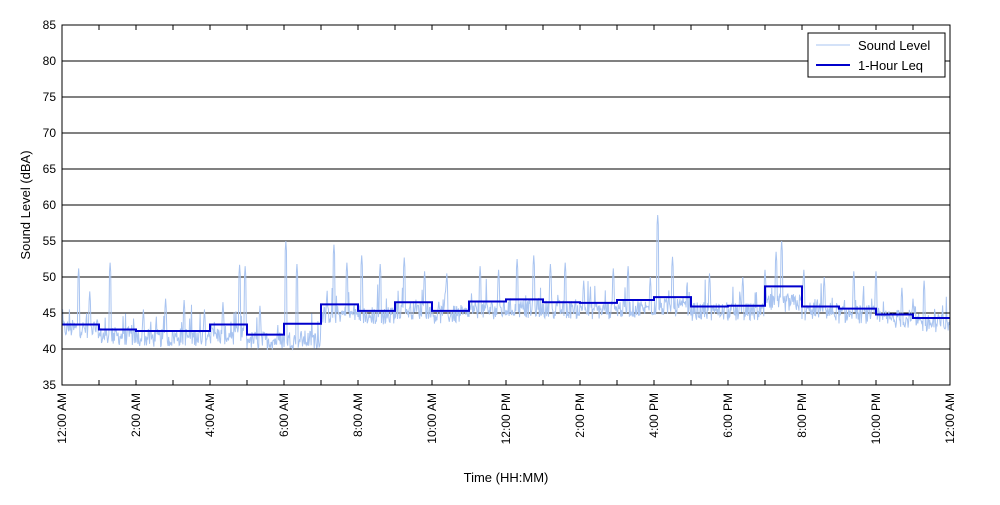 The image size is (1000, 505). What do you see at coordinates (50, 385) in the screenshot?
I see `y-tick-label: 35` at bounding box center [50, 385].